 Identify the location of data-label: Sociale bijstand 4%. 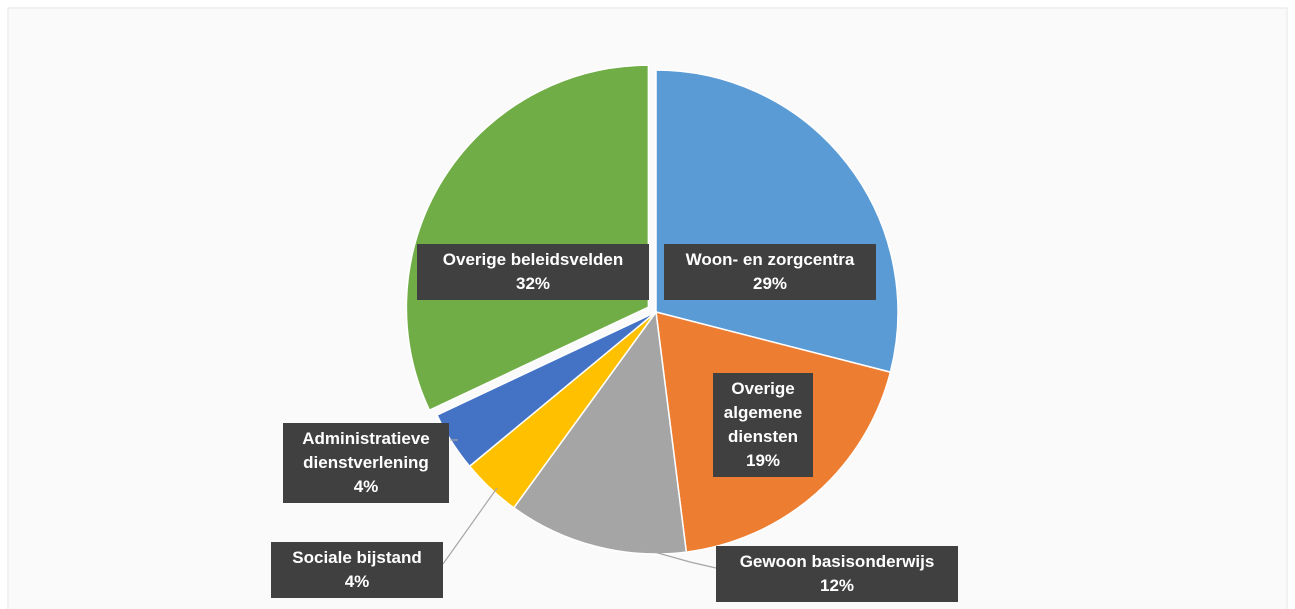
(357, 570).